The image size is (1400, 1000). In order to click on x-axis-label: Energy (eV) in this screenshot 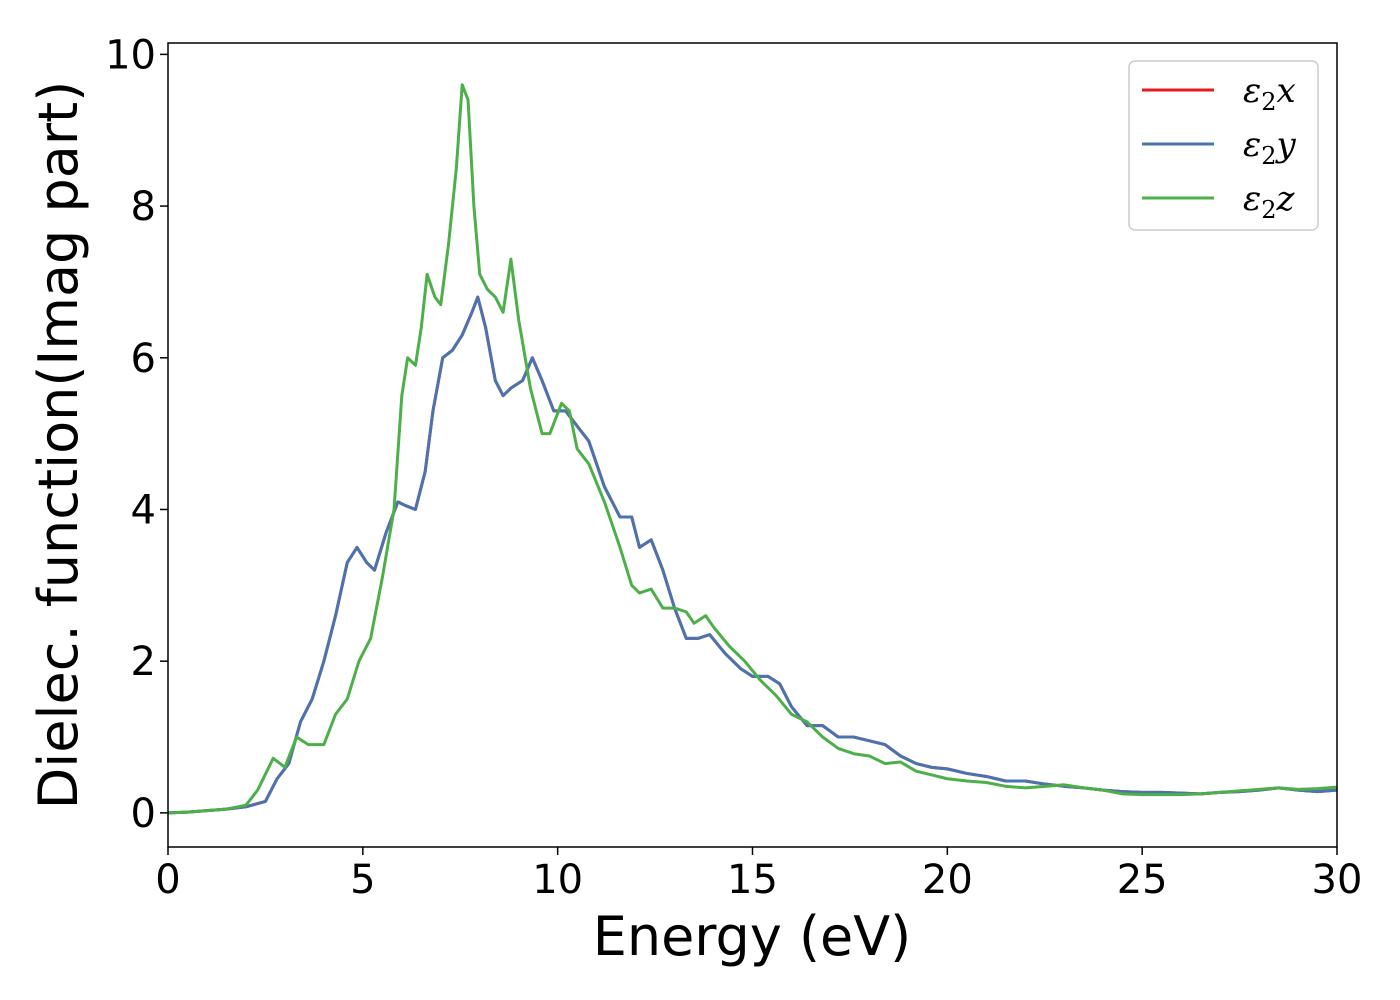, I will do `click(752, 936)`.